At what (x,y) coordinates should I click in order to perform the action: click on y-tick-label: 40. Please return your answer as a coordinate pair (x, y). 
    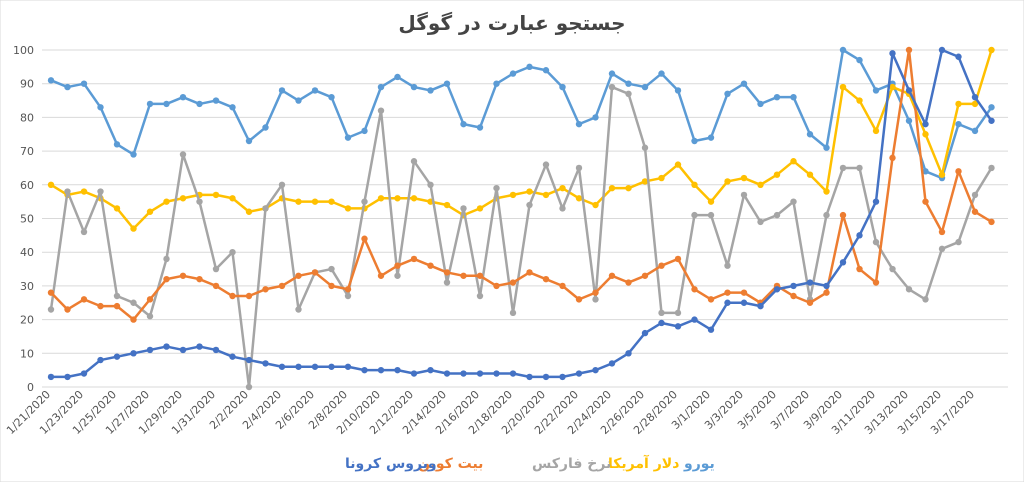
    Looking at the image, I should click on (27, 252).